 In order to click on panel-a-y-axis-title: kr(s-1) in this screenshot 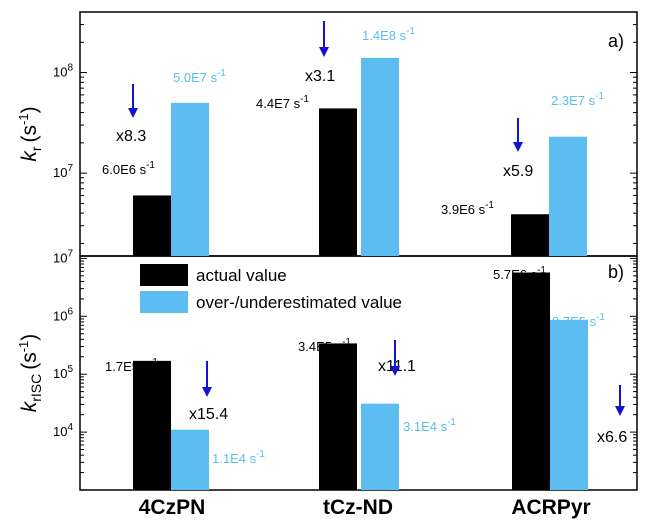, I will do `click(30, 133)`.